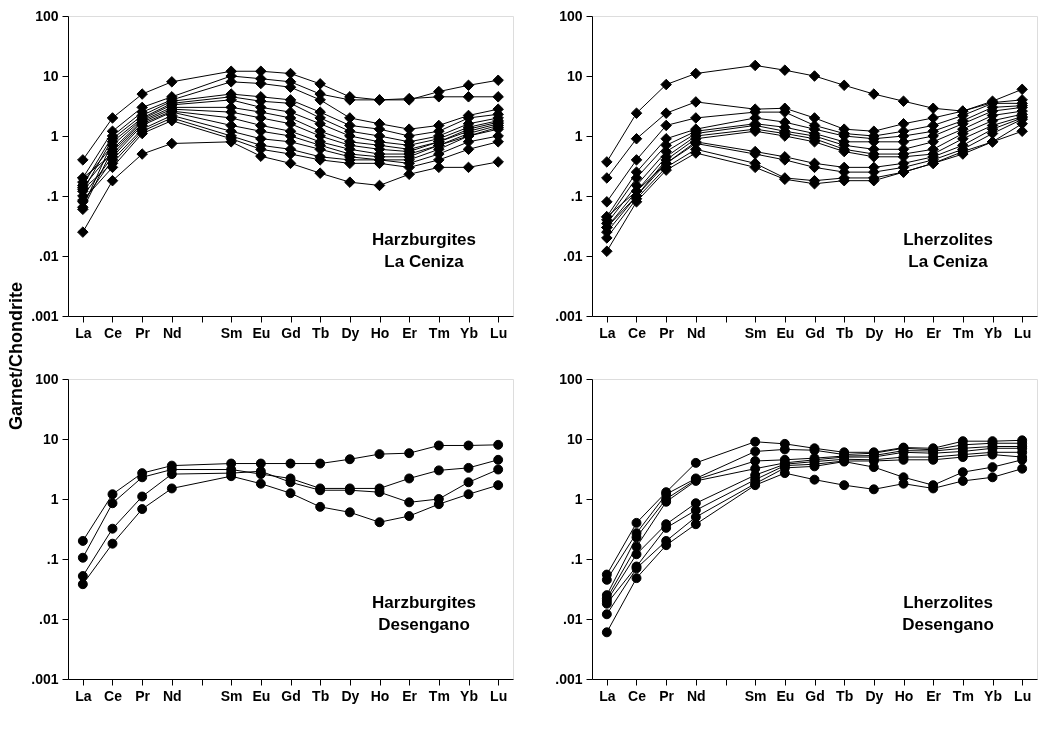  I want to click on annotation: Harzburgites La Ceniza, so click(424, 250).